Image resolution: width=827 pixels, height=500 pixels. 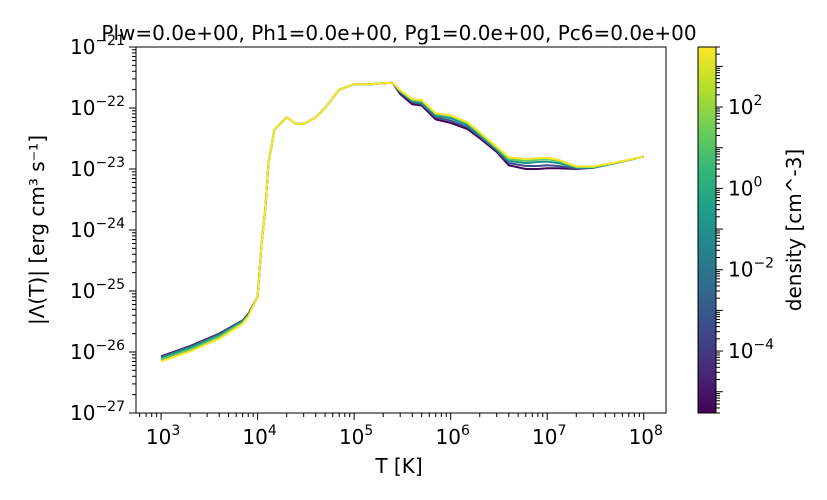 I want to click on y-tick-label: 10−23, so click(x=97, y=168).